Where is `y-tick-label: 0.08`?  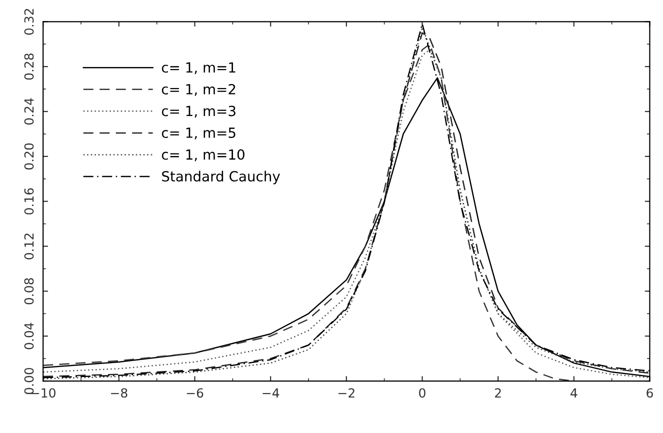
y-tick-label: 0.08 is located at coordinates (29, 291).